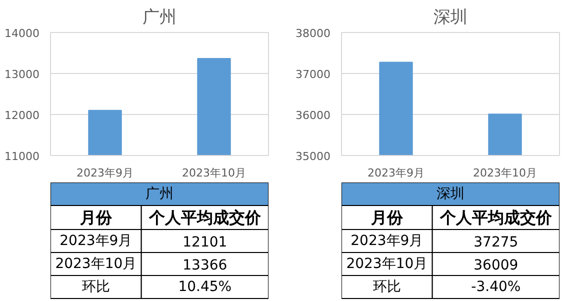 This screenshot has width=581, height=301. Describe the element at coordinates (22, 33) in the screenshot. I see `y-tick-label: 14000` at that location.